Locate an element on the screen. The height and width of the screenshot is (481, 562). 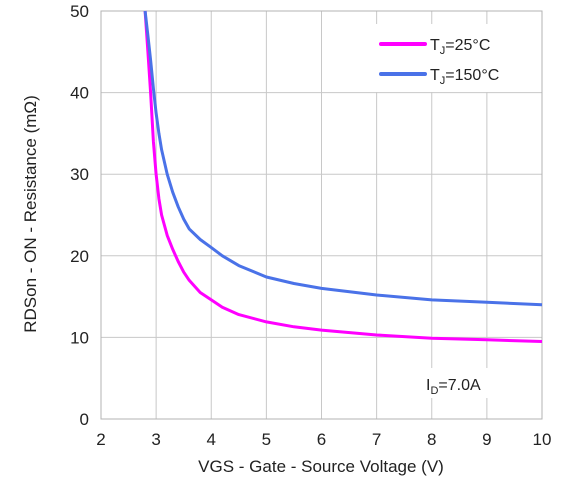
annotation-text: ID=7.0A is located at coordinates (453, 387).